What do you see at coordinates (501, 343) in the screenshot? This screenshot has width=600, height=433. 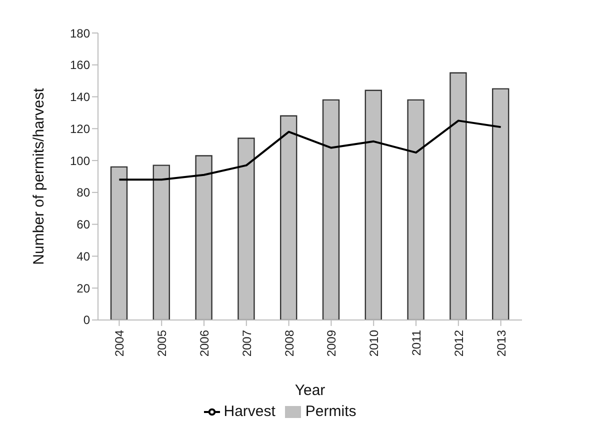 I see `x-tick-label: 2013` at bounding box center [501, 343].